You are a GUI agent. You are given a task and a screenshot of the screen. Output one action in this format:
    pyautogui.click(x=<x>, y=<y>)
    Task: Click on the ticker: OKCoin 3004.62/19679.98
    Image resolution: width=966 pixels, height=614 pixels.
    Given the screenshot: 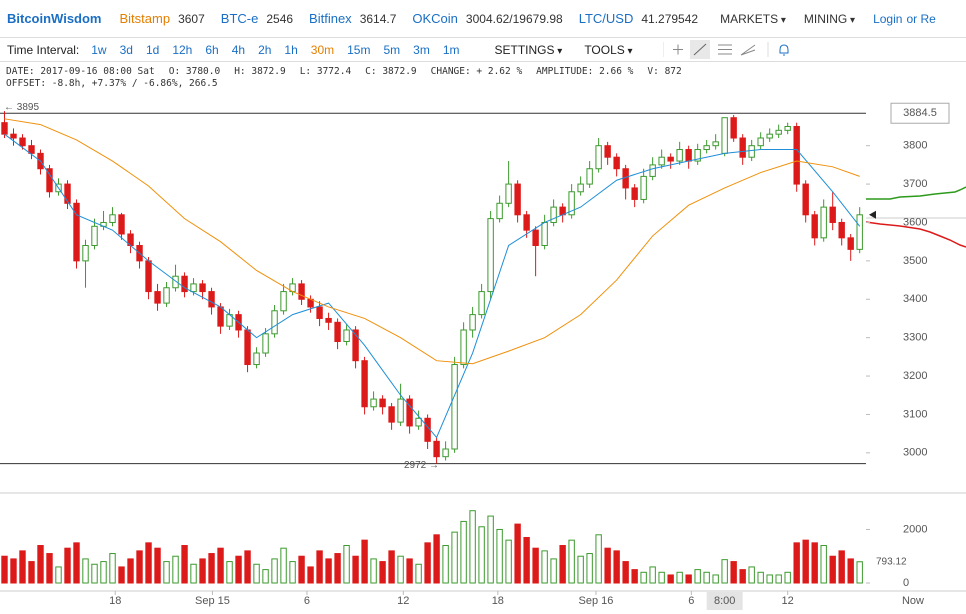 What is the action you would take?
    pyautogui.click(x=487, y=18)
    